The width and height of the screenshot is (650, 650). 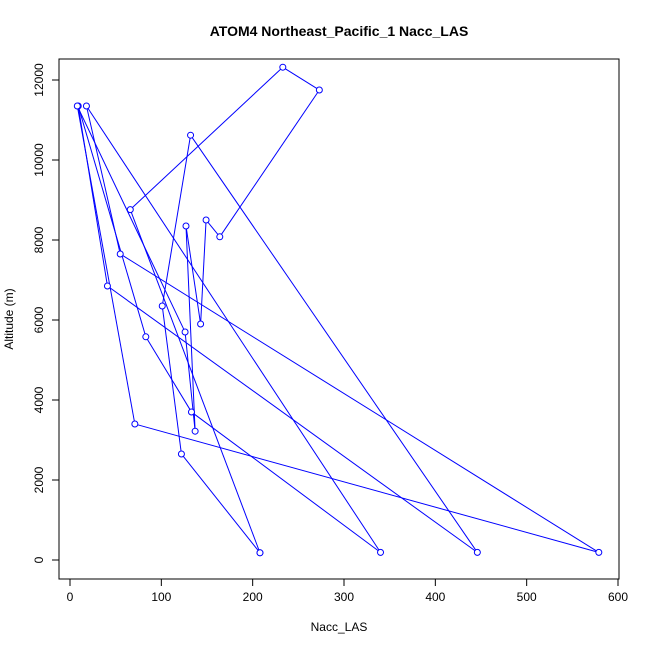 What do you see at coordinates (39, 399) in the screenshot?
I see `y-tick-label: 4000` at bounding box center [39, 399].